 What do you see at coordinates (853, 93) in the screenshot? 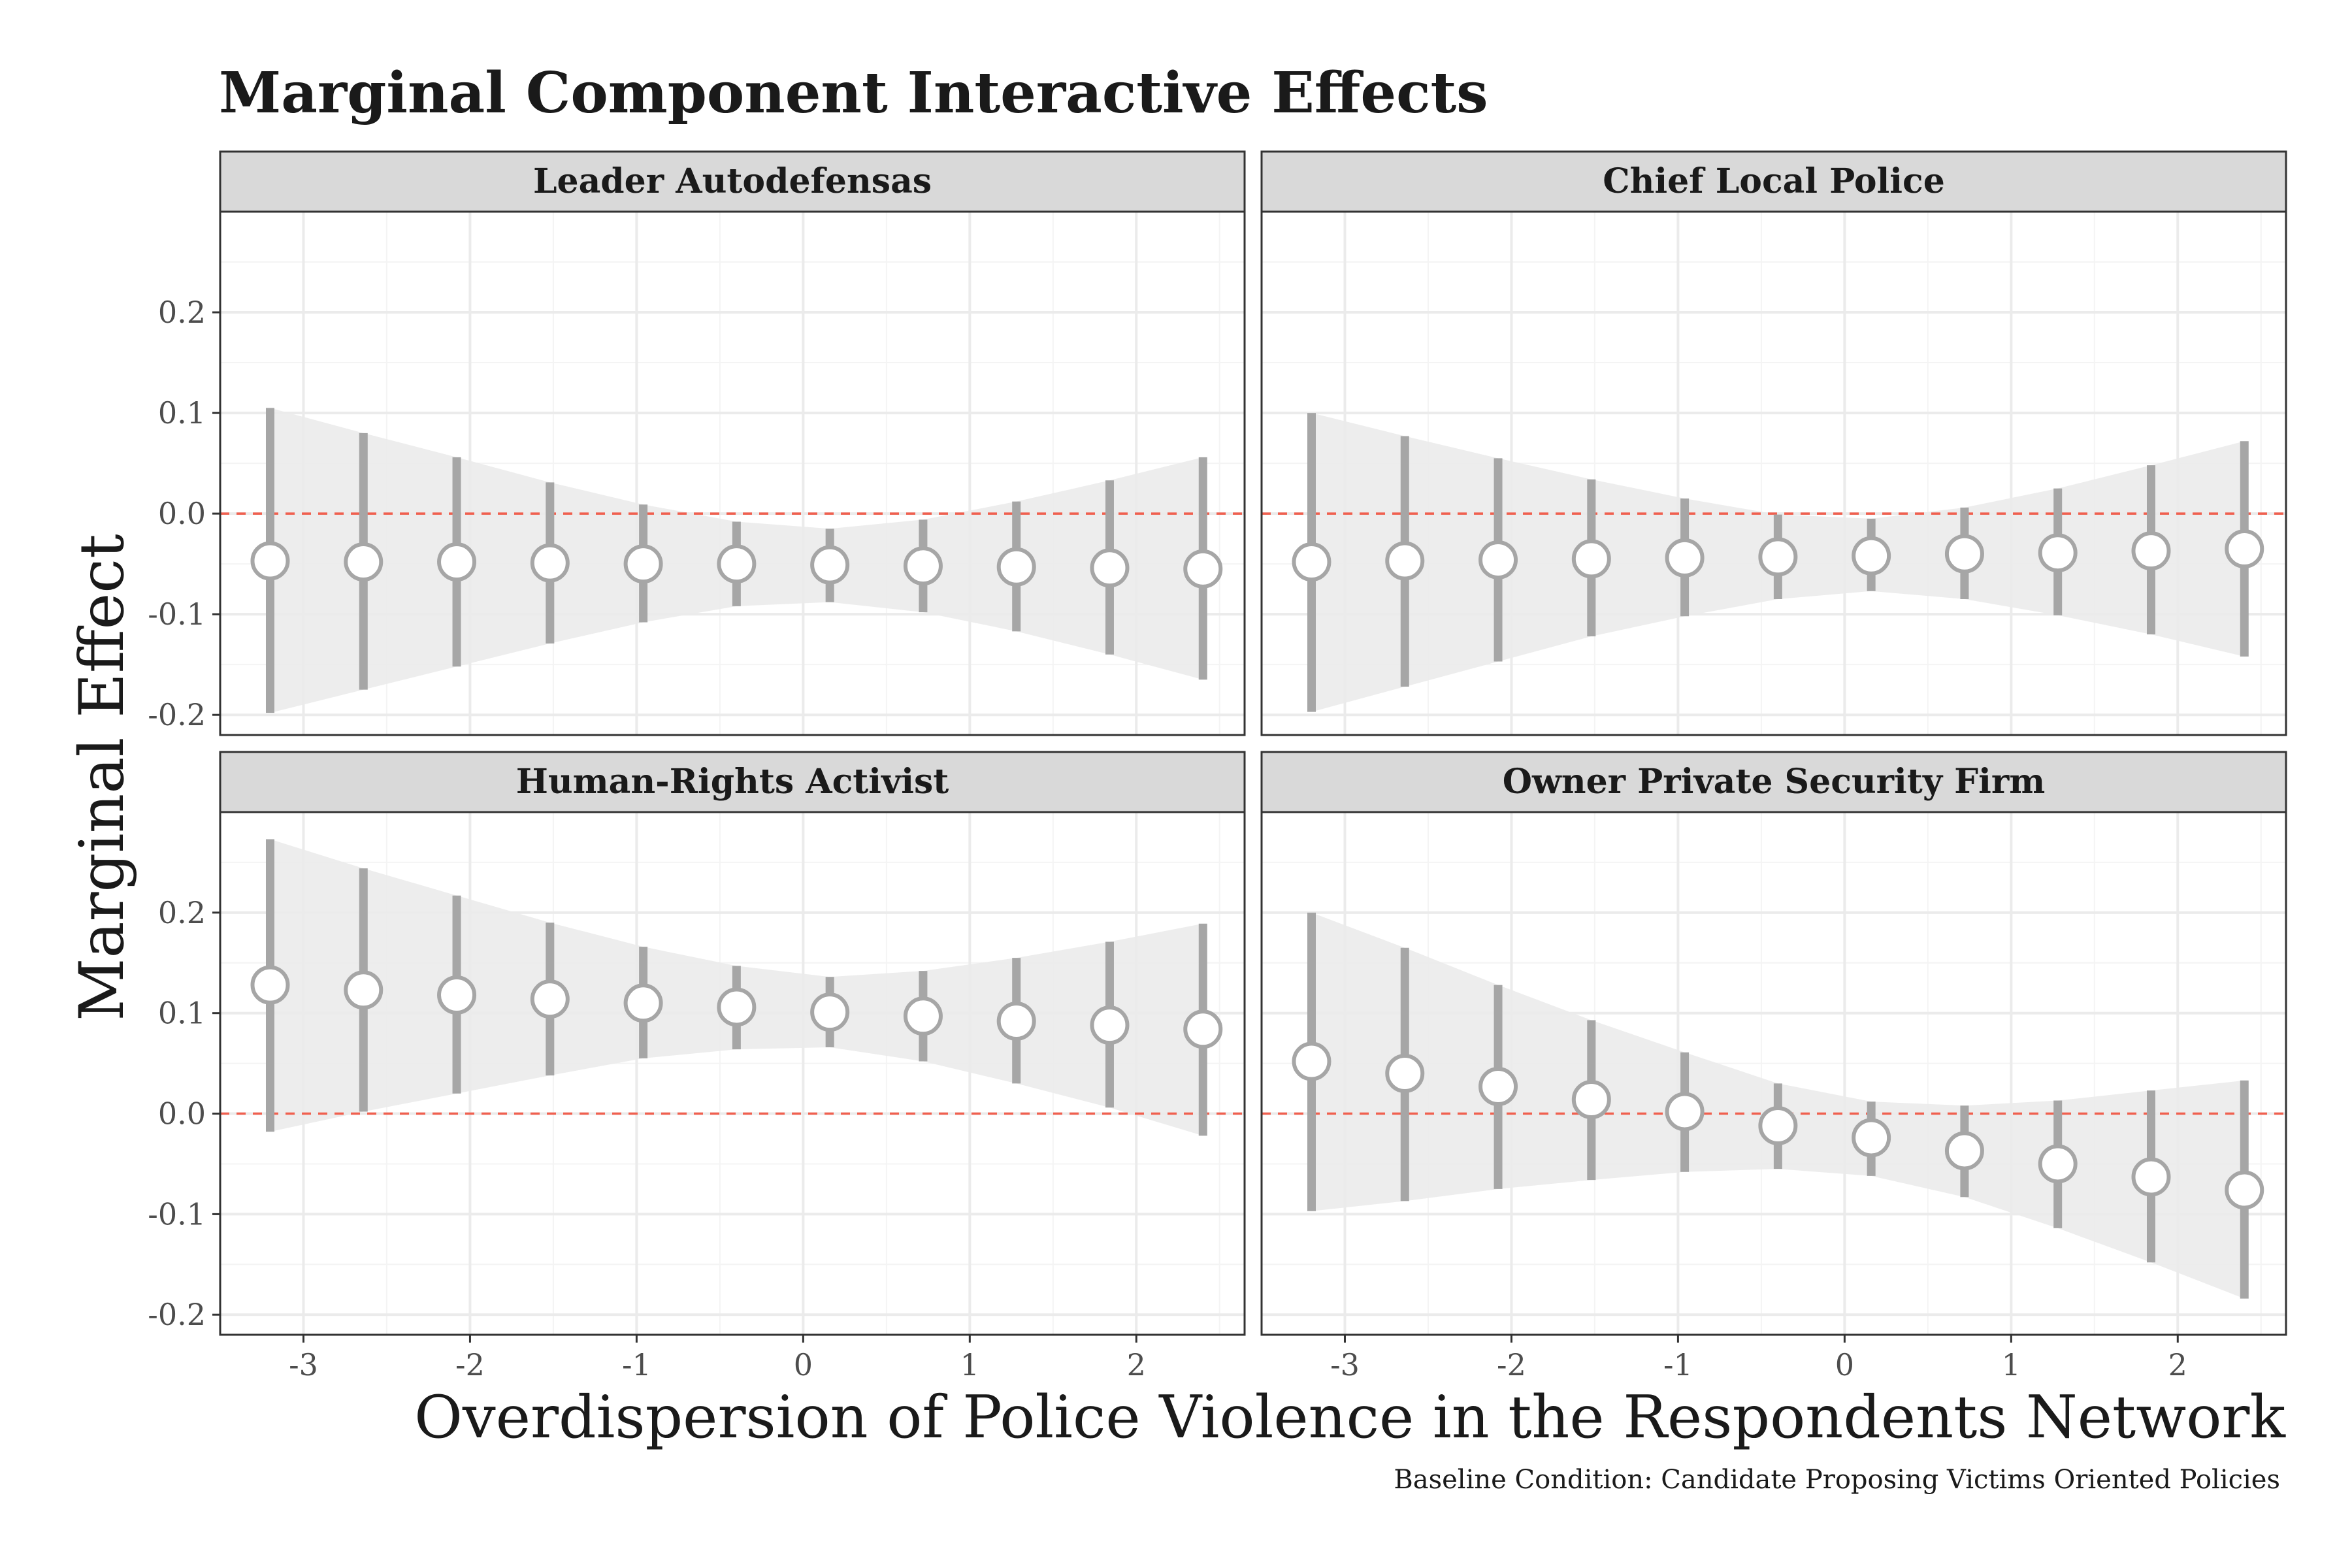
I see `chart-title: Marginal Component Interactive Effects` at bounding box center [853, 93].